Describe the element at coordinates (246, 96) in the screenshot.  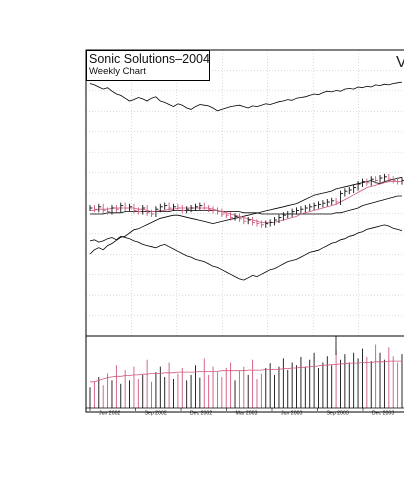
I see `upper-line` at that location.